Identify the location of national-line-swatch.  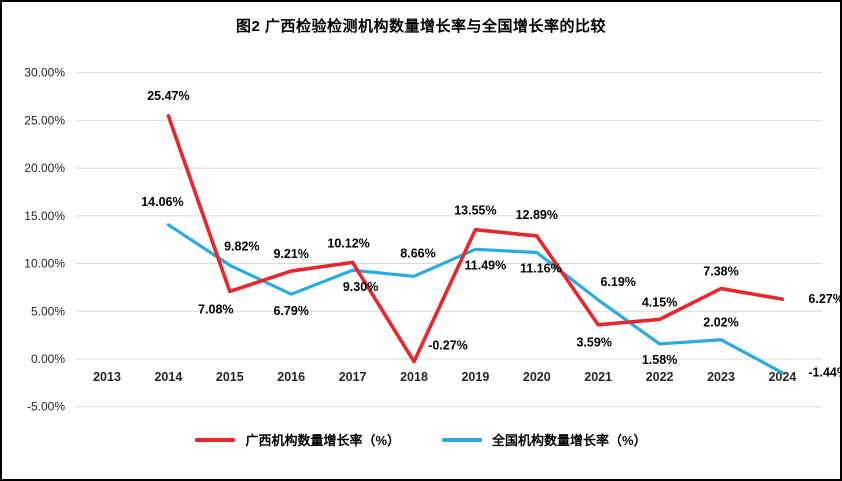
(462, 439).